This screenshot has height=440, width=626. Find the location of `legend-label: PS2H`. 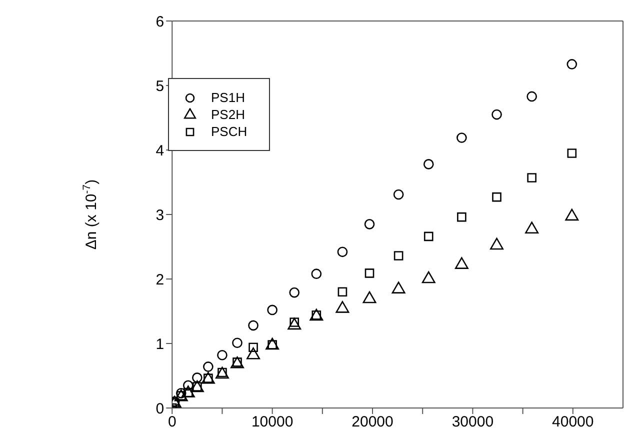

legend-label: PS2H is located at coordinates (228, 114).